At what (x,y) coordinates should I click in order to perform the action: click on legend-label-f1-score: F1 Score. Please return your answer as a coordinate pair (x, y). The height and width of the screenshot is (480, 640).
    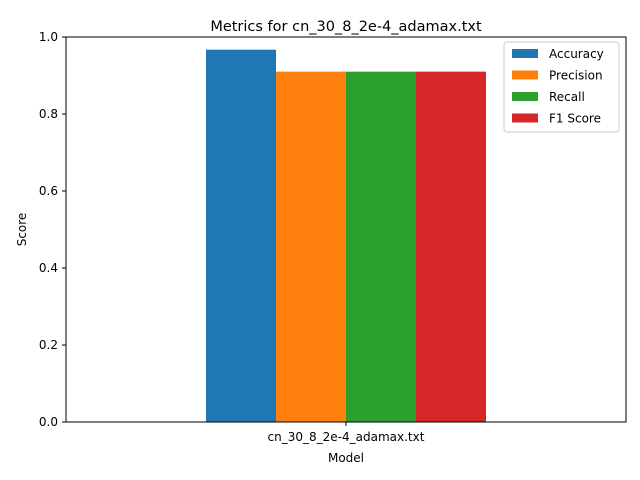
    Looking at the image, I should click on (575, 119).